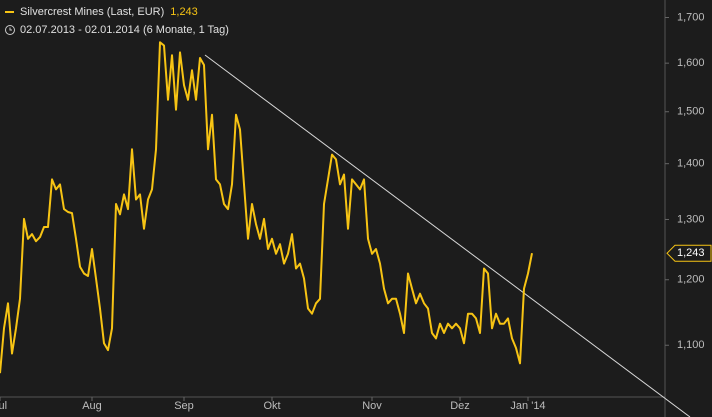  I want to click on x-tick-label: Jul, so click(3, 406).